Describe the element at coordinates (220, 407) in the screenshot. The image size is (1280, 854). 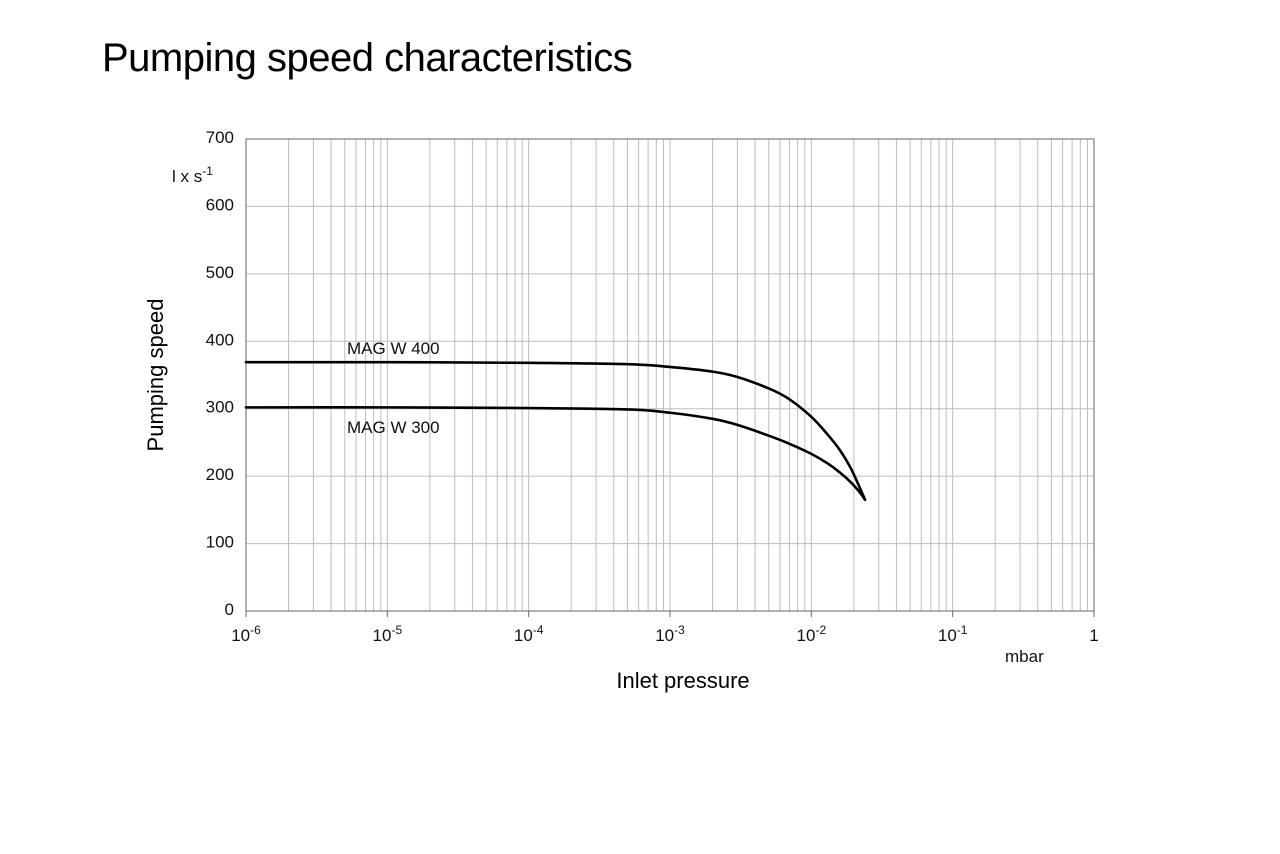
I see `y-tick-label: 300` at that location.